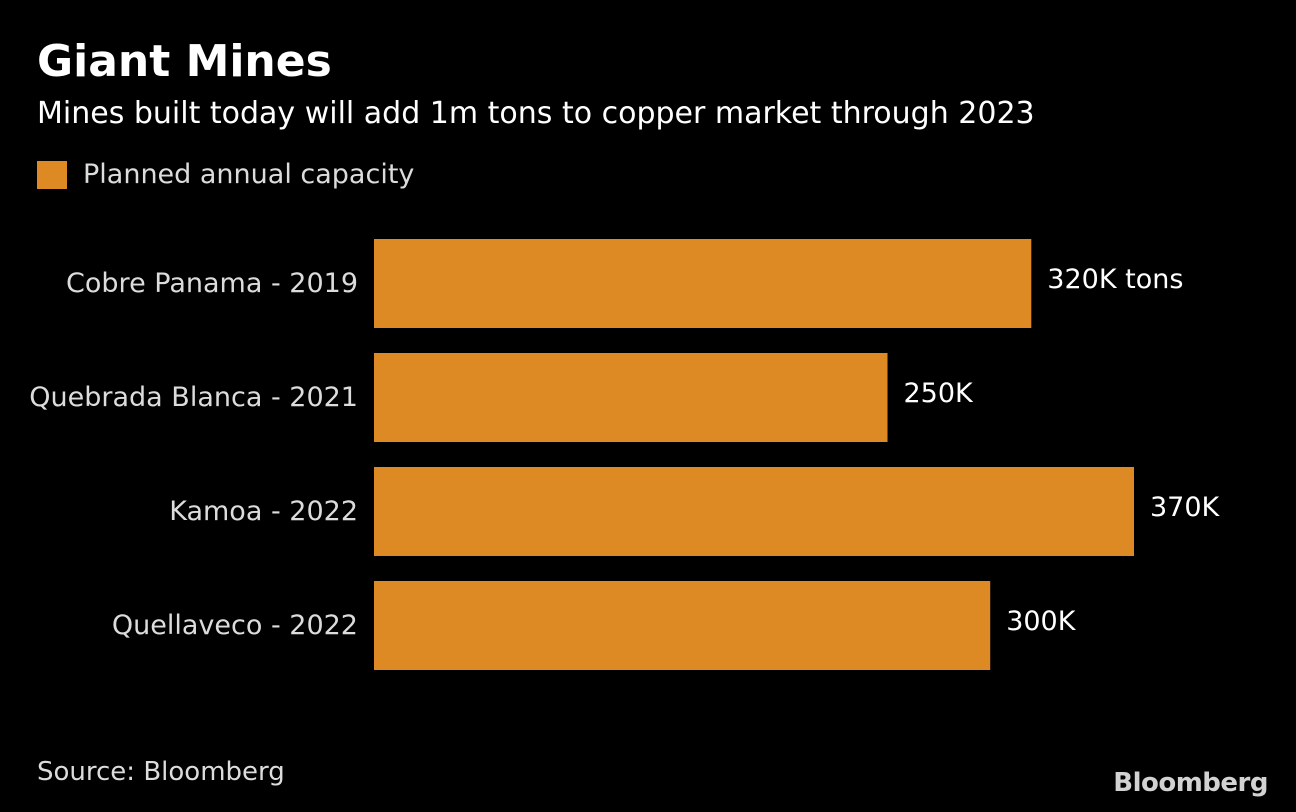 Image resolution: width=1296 pixels, height=812 pixels. What do you see at coordinates (1185, 507) in the screenshot?
I see `data-label: 370K` at bounding box center [1185, 507].